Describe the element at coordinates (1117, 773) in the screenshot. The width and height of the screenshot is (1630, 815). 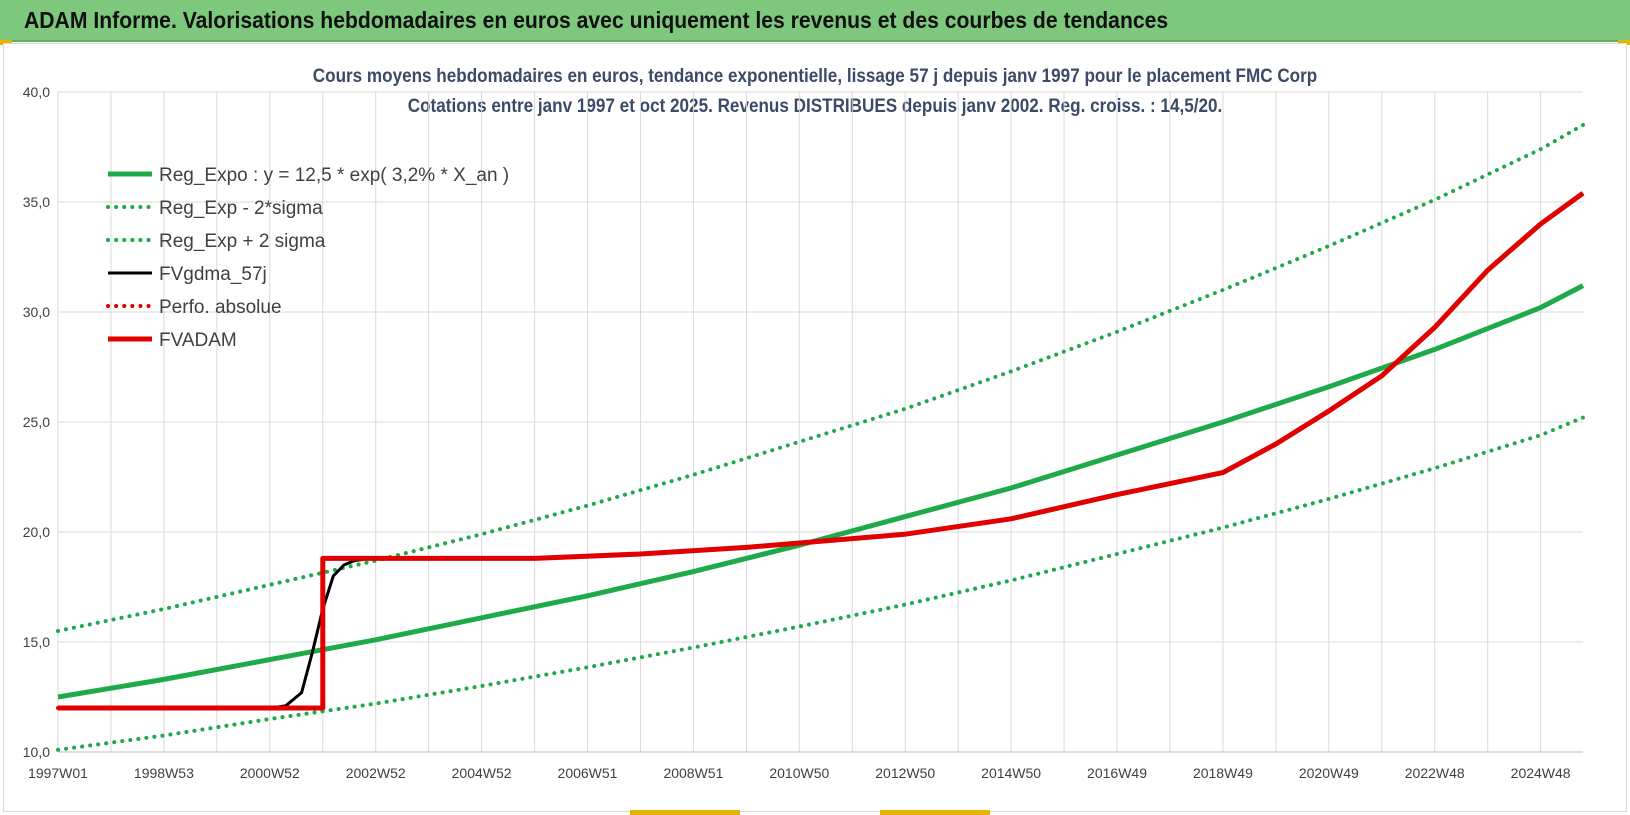
I see `x-tick-label: 2016W49` at that location.